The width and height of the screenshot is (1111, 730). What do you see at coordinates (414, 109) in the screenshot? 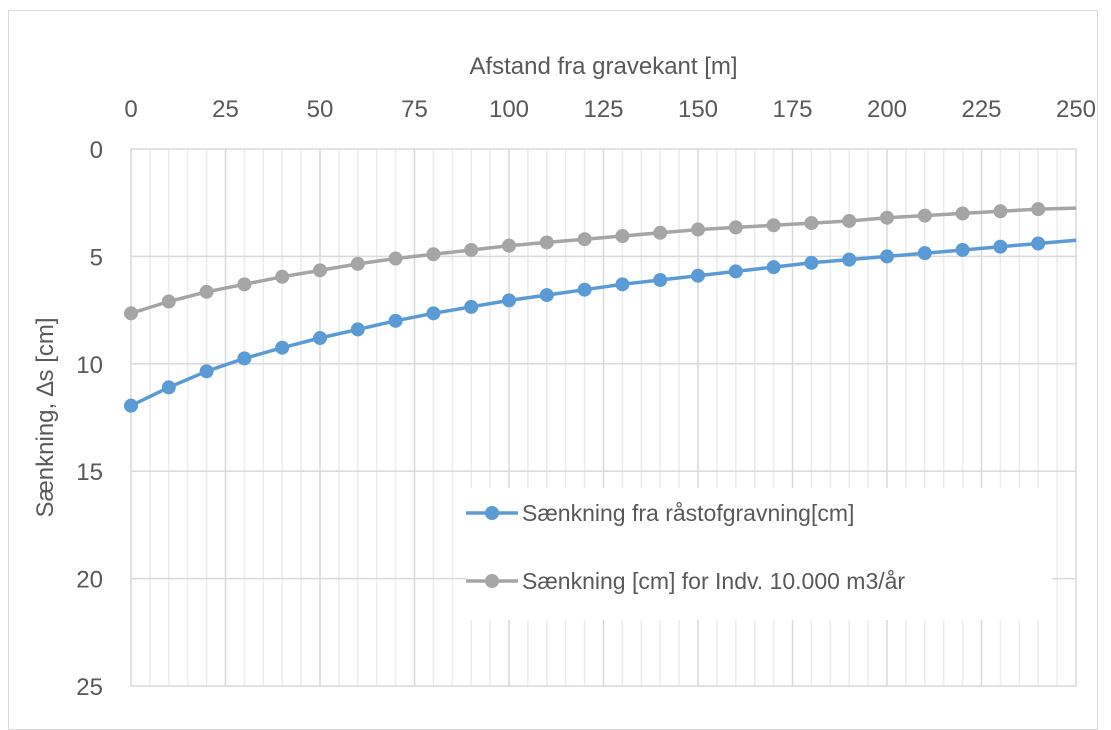
I see `x-tick-label: 75` at bounding box center [414, 109].